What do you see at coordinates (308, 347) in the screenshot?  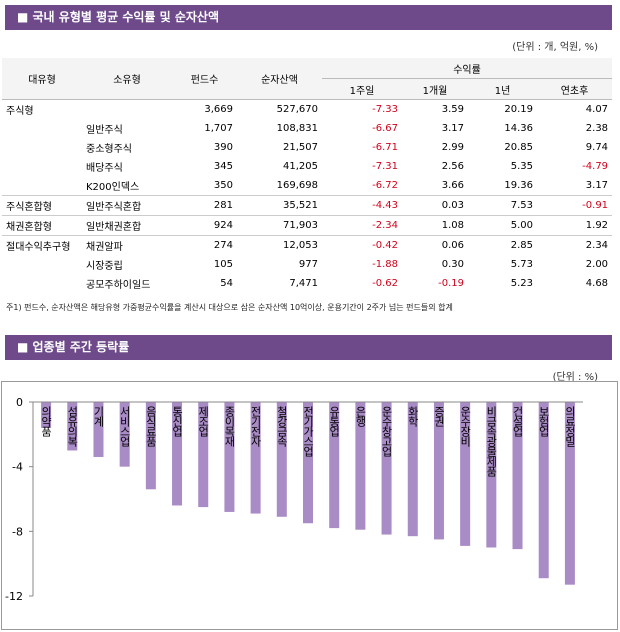 I see `section-title: ■ 업종별 주간 등락률` at bounding box center [308, 347].